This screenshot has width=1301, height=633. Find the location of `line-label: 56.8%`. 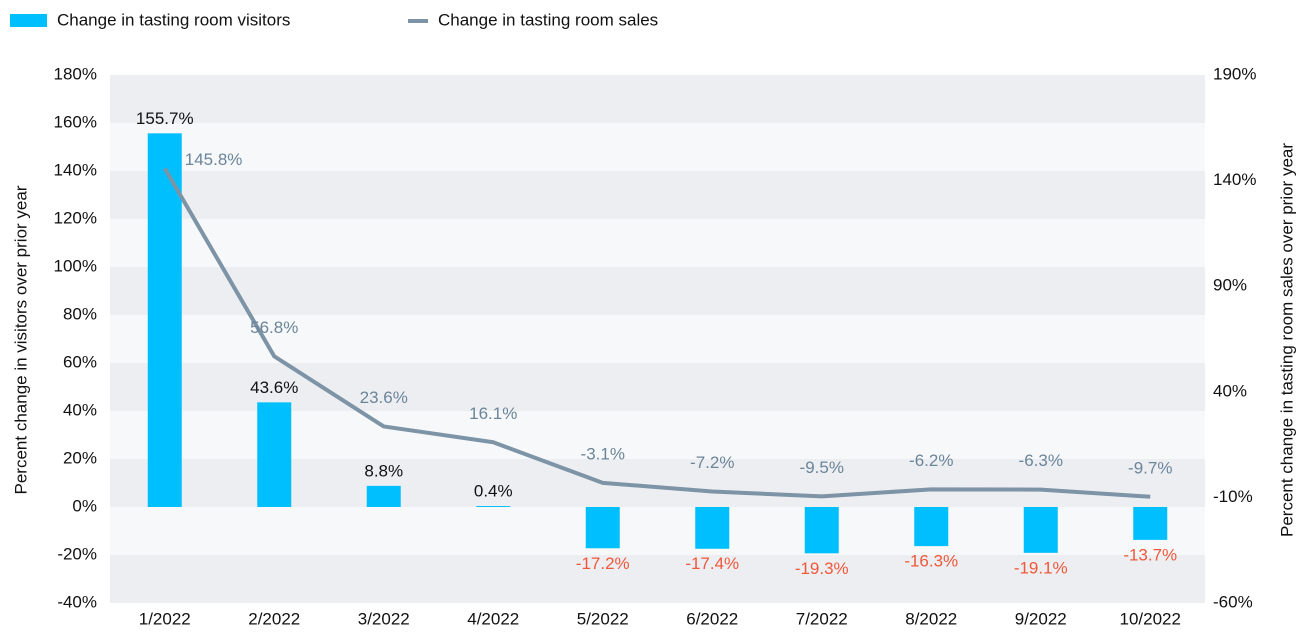

line-label: 56.8% is located at coordinates (274, 327).